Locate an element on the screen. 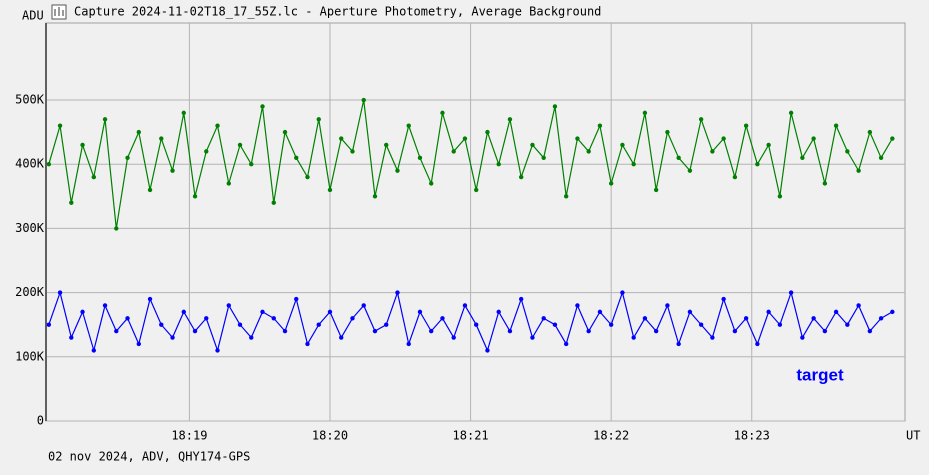 This screenshot has height=475, width=929. y-axis-label: ADU is located at coordinates (33, 16).